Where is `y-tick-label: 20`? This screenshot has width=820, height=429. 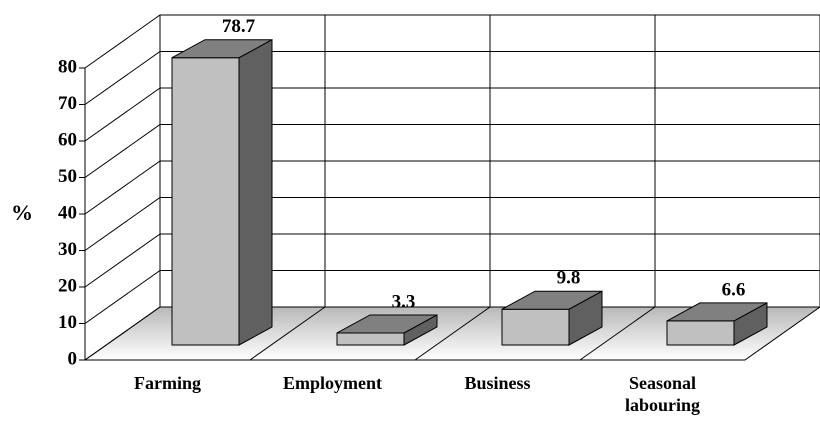 y-tick-label: 20 is located at coordinates (67, 285).